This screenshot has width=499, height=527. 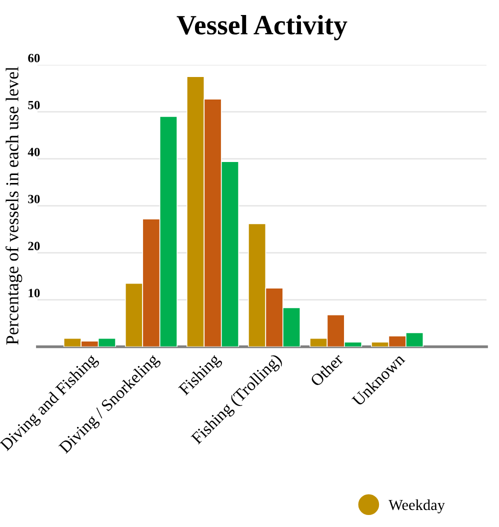 What do you see at coordinates (262, 27) in the screenshot?
I see `chart-title: Vessel Activity` at bounding box center [262, 27].